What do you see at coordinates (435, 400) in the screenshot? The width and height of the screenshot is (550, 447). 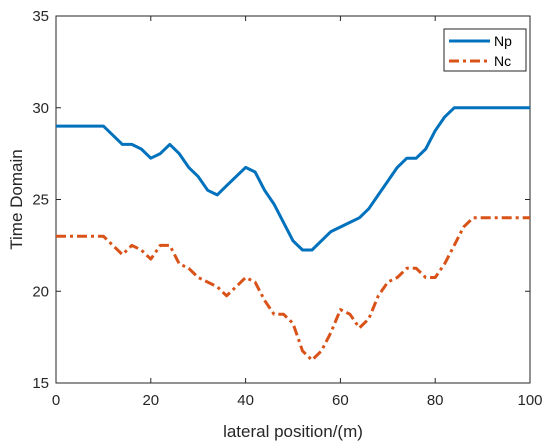 I see `x-tick-label: 80` at bounding box center [435, 400].